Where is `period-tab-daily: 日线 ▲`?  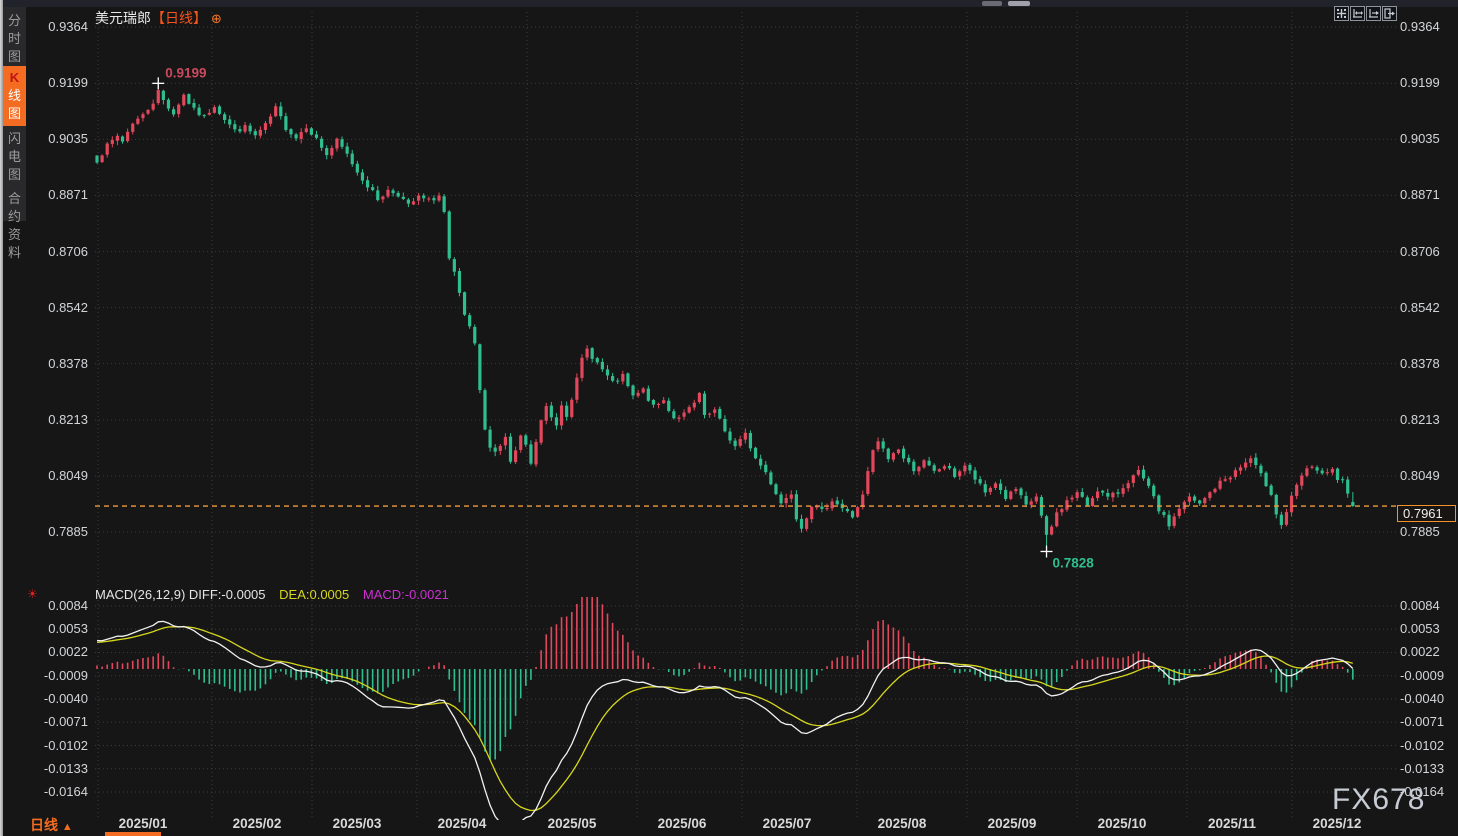
period-tab-daily: 日线 ▲ is located at coordinates (51, 825).